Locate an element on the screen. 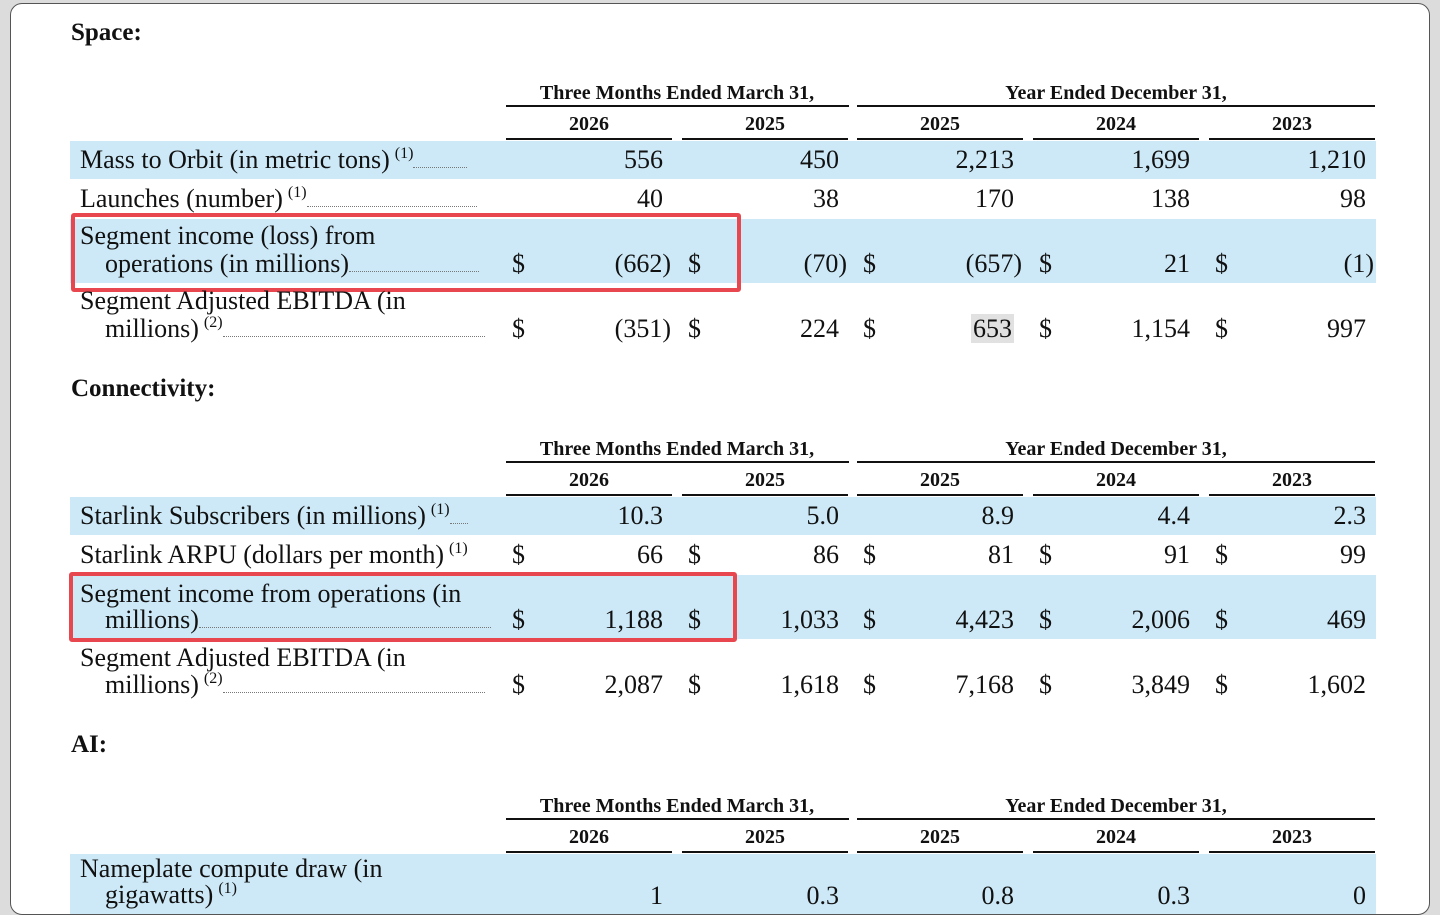 Image resolution: width=1440 pixels, height=915 pixels. cell-value: (351) is located at coordinates (642, 328).